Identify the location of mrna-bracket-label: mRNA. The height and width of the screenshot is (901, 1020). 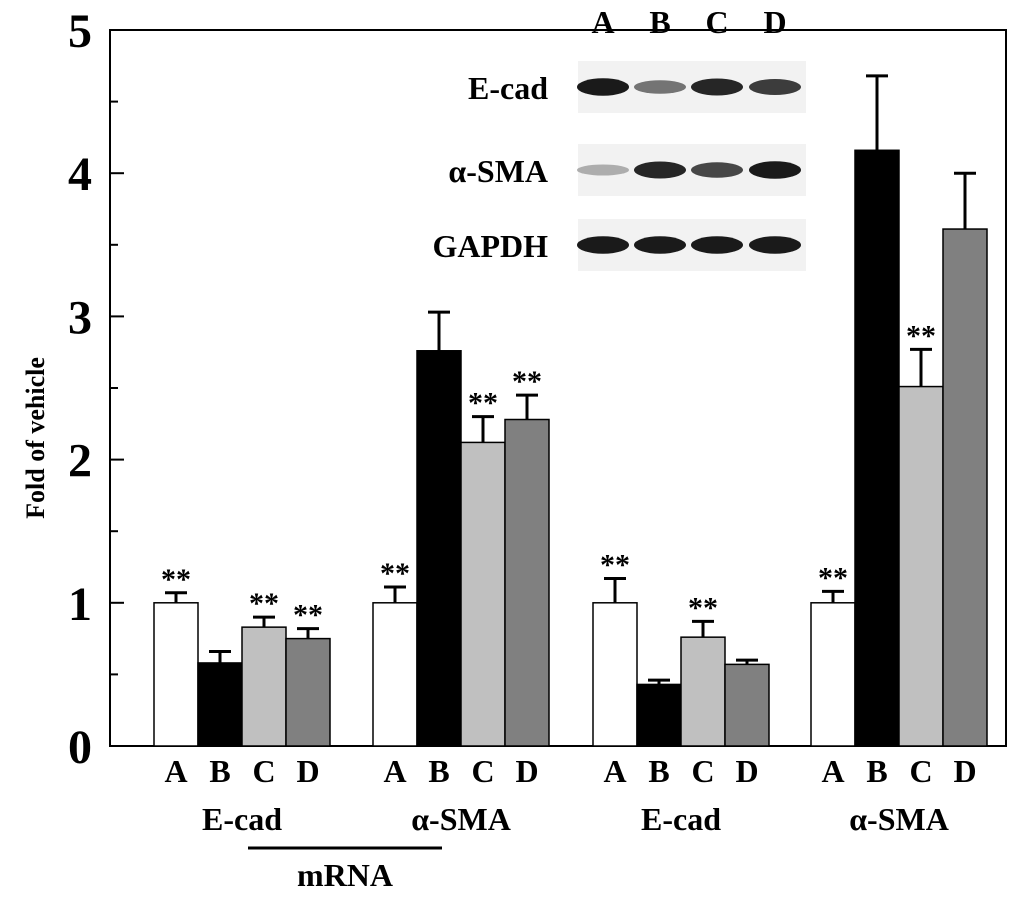
(345, 875).